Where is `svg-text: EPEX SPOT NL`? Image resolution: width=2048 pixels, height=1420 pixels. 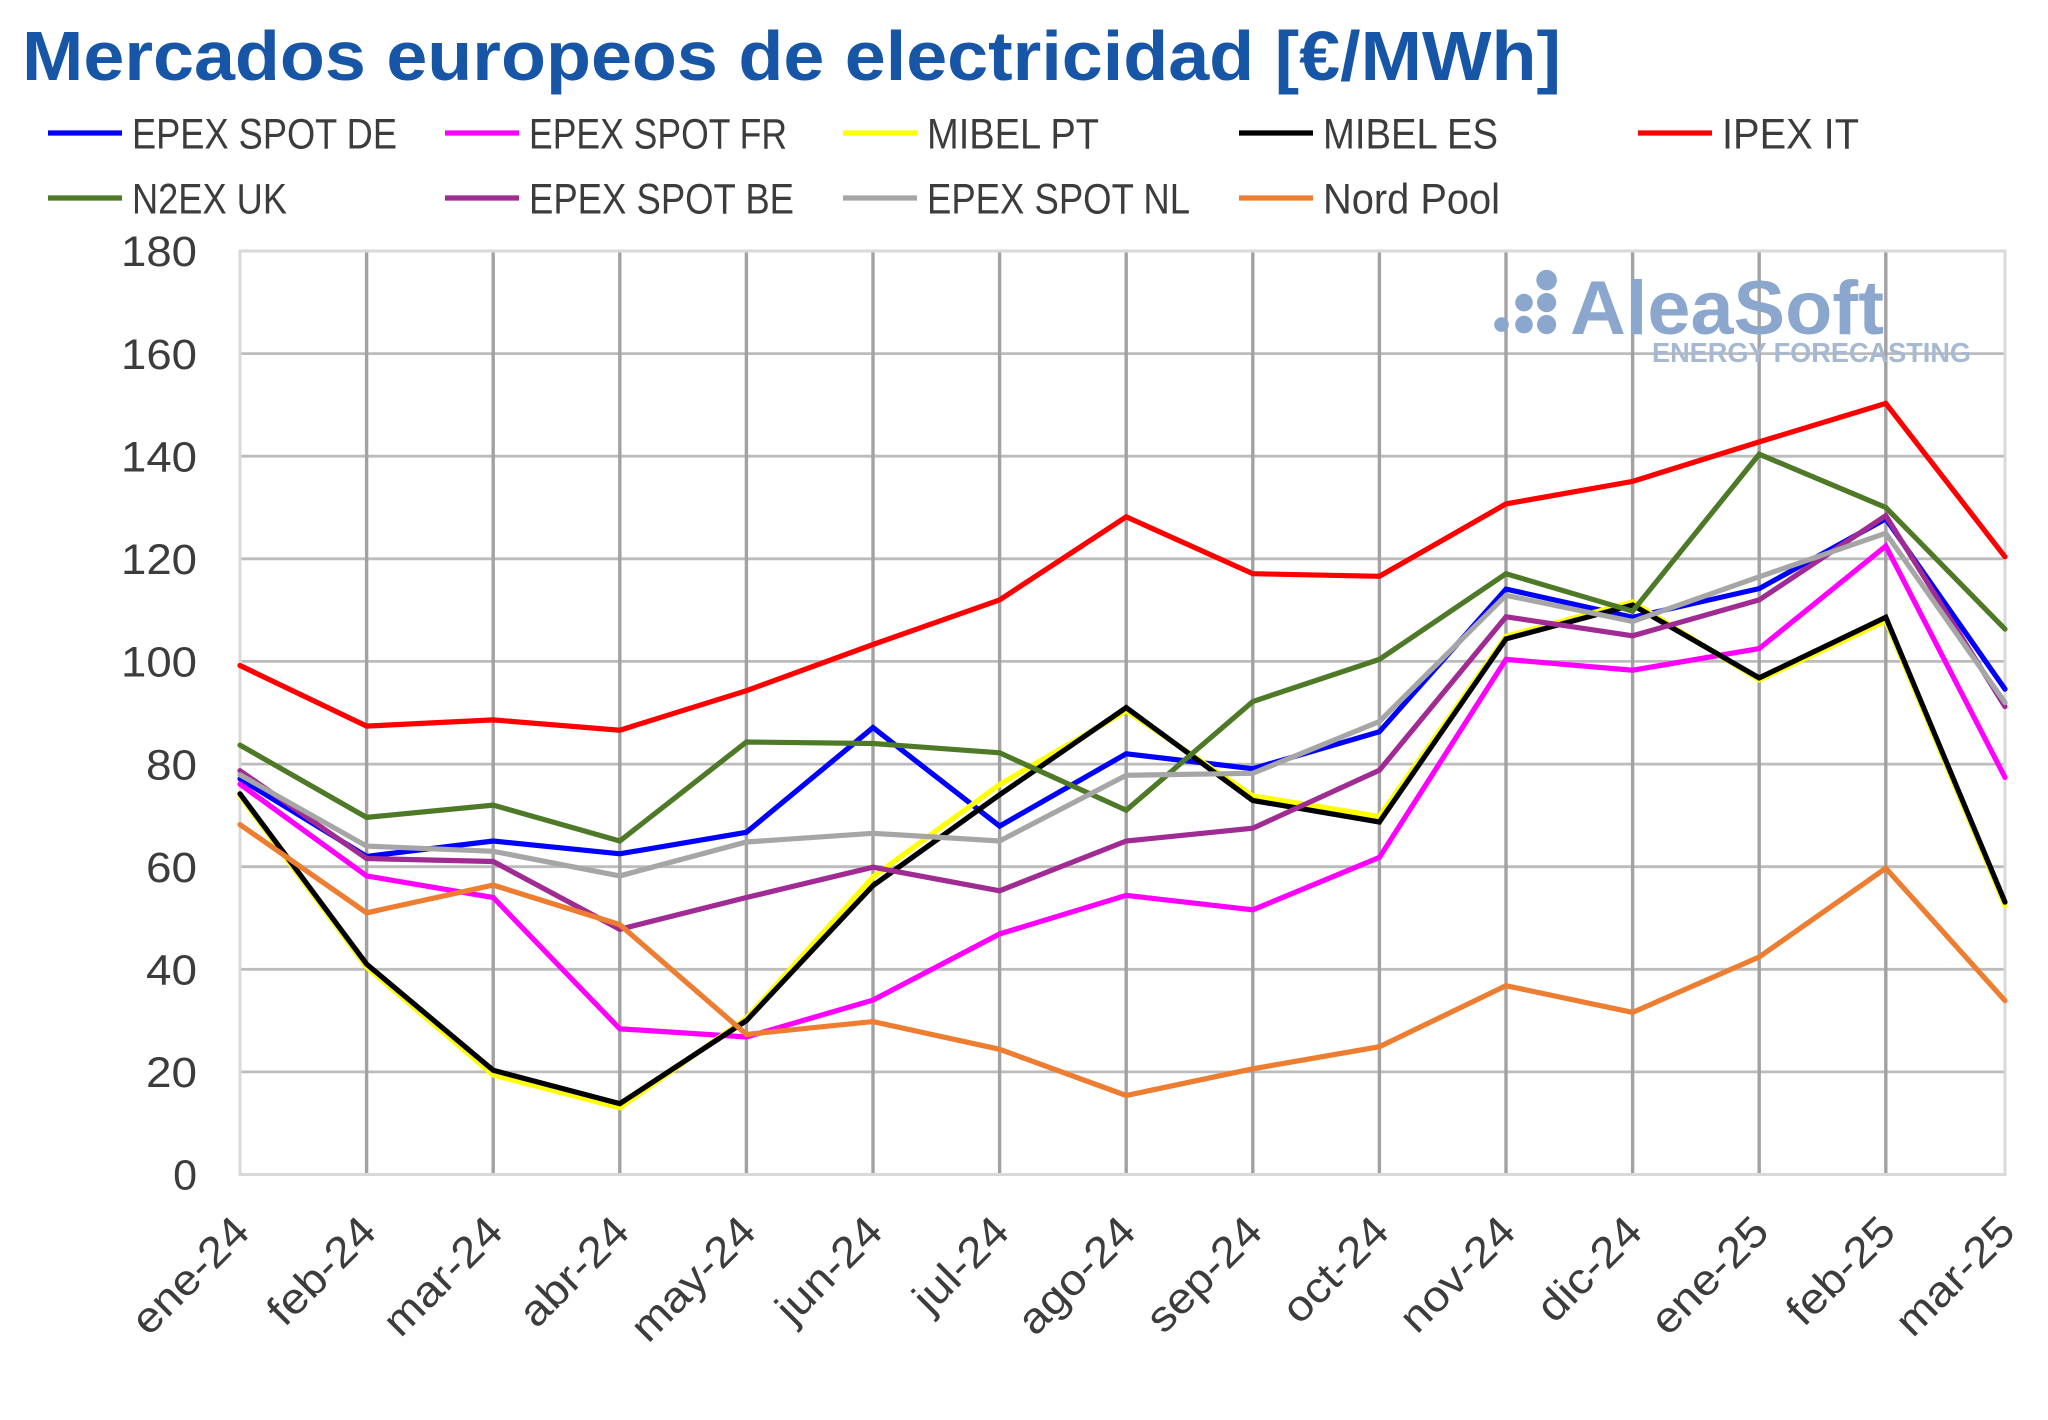
svg-text: EPEX SPOT NL is located at coordinates (1058, 200).